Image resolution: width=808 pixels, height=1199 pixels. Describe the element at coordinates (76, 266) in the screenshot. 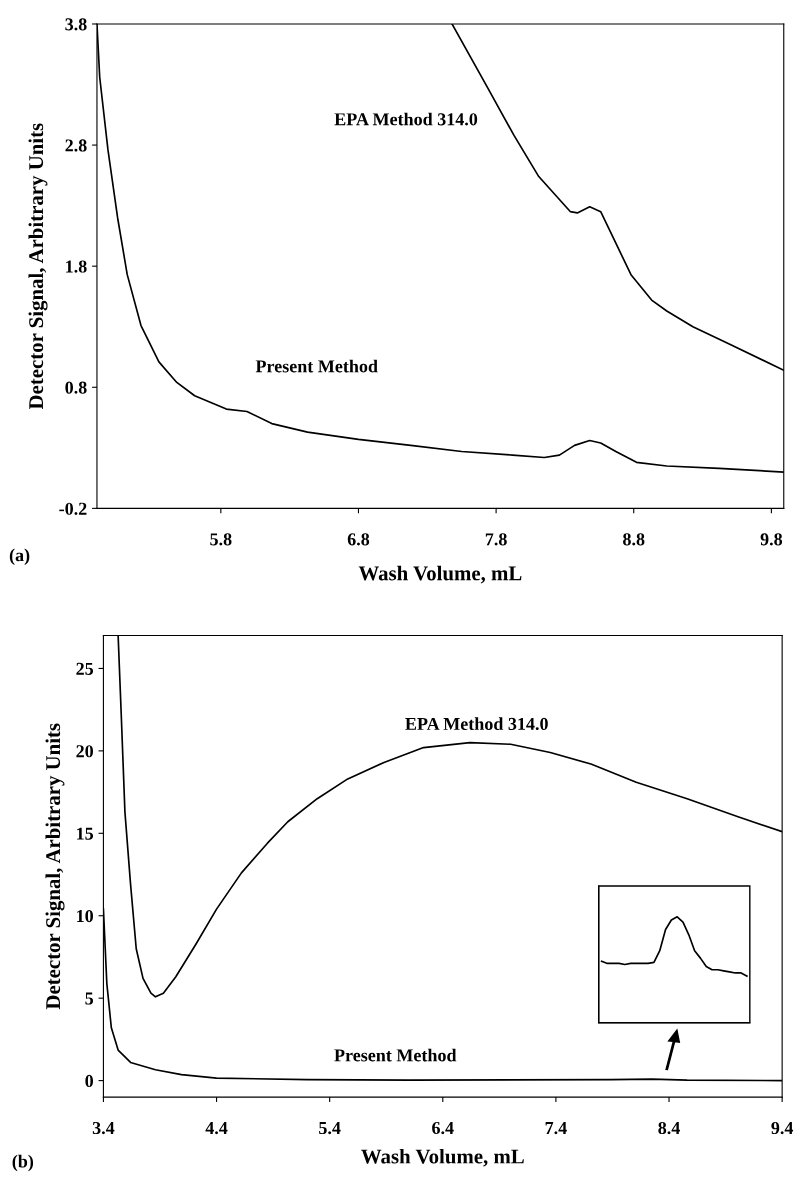

I see `y-tick-label: 1.8` at that location.